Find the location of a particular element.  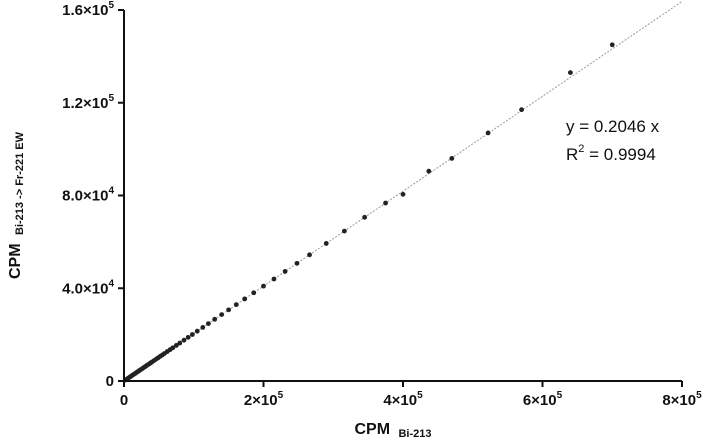

fit-equation: y = 0.2046 x is located at coordinates (613, 126).